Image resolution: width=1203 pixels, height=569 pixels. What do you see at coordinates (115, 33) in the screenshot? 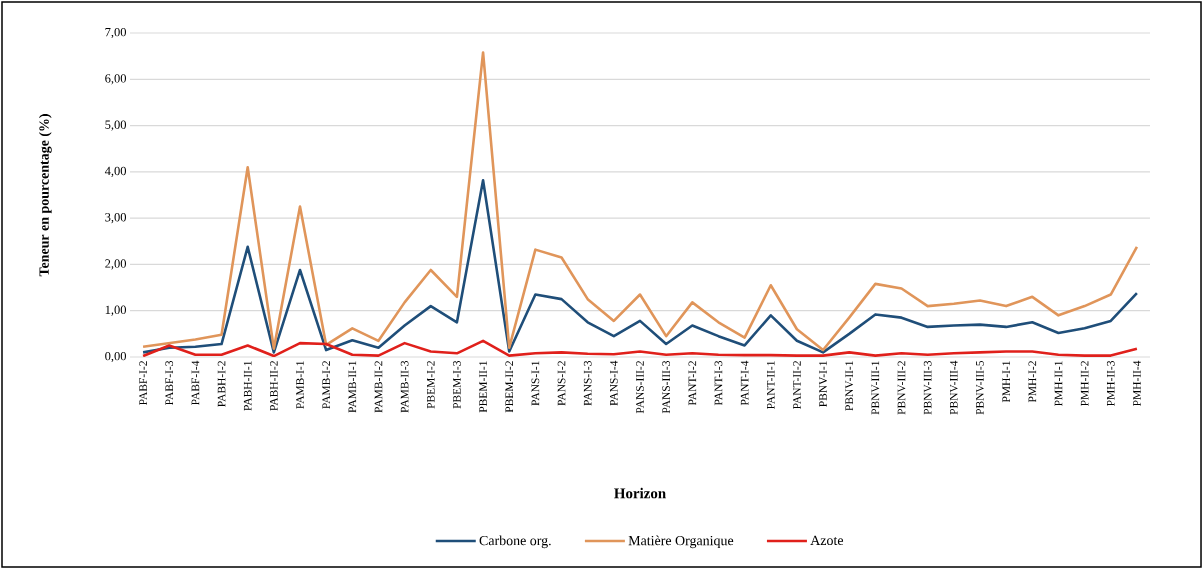
I see `y-tick-label: 7,00` at bounding box center [115, 33].